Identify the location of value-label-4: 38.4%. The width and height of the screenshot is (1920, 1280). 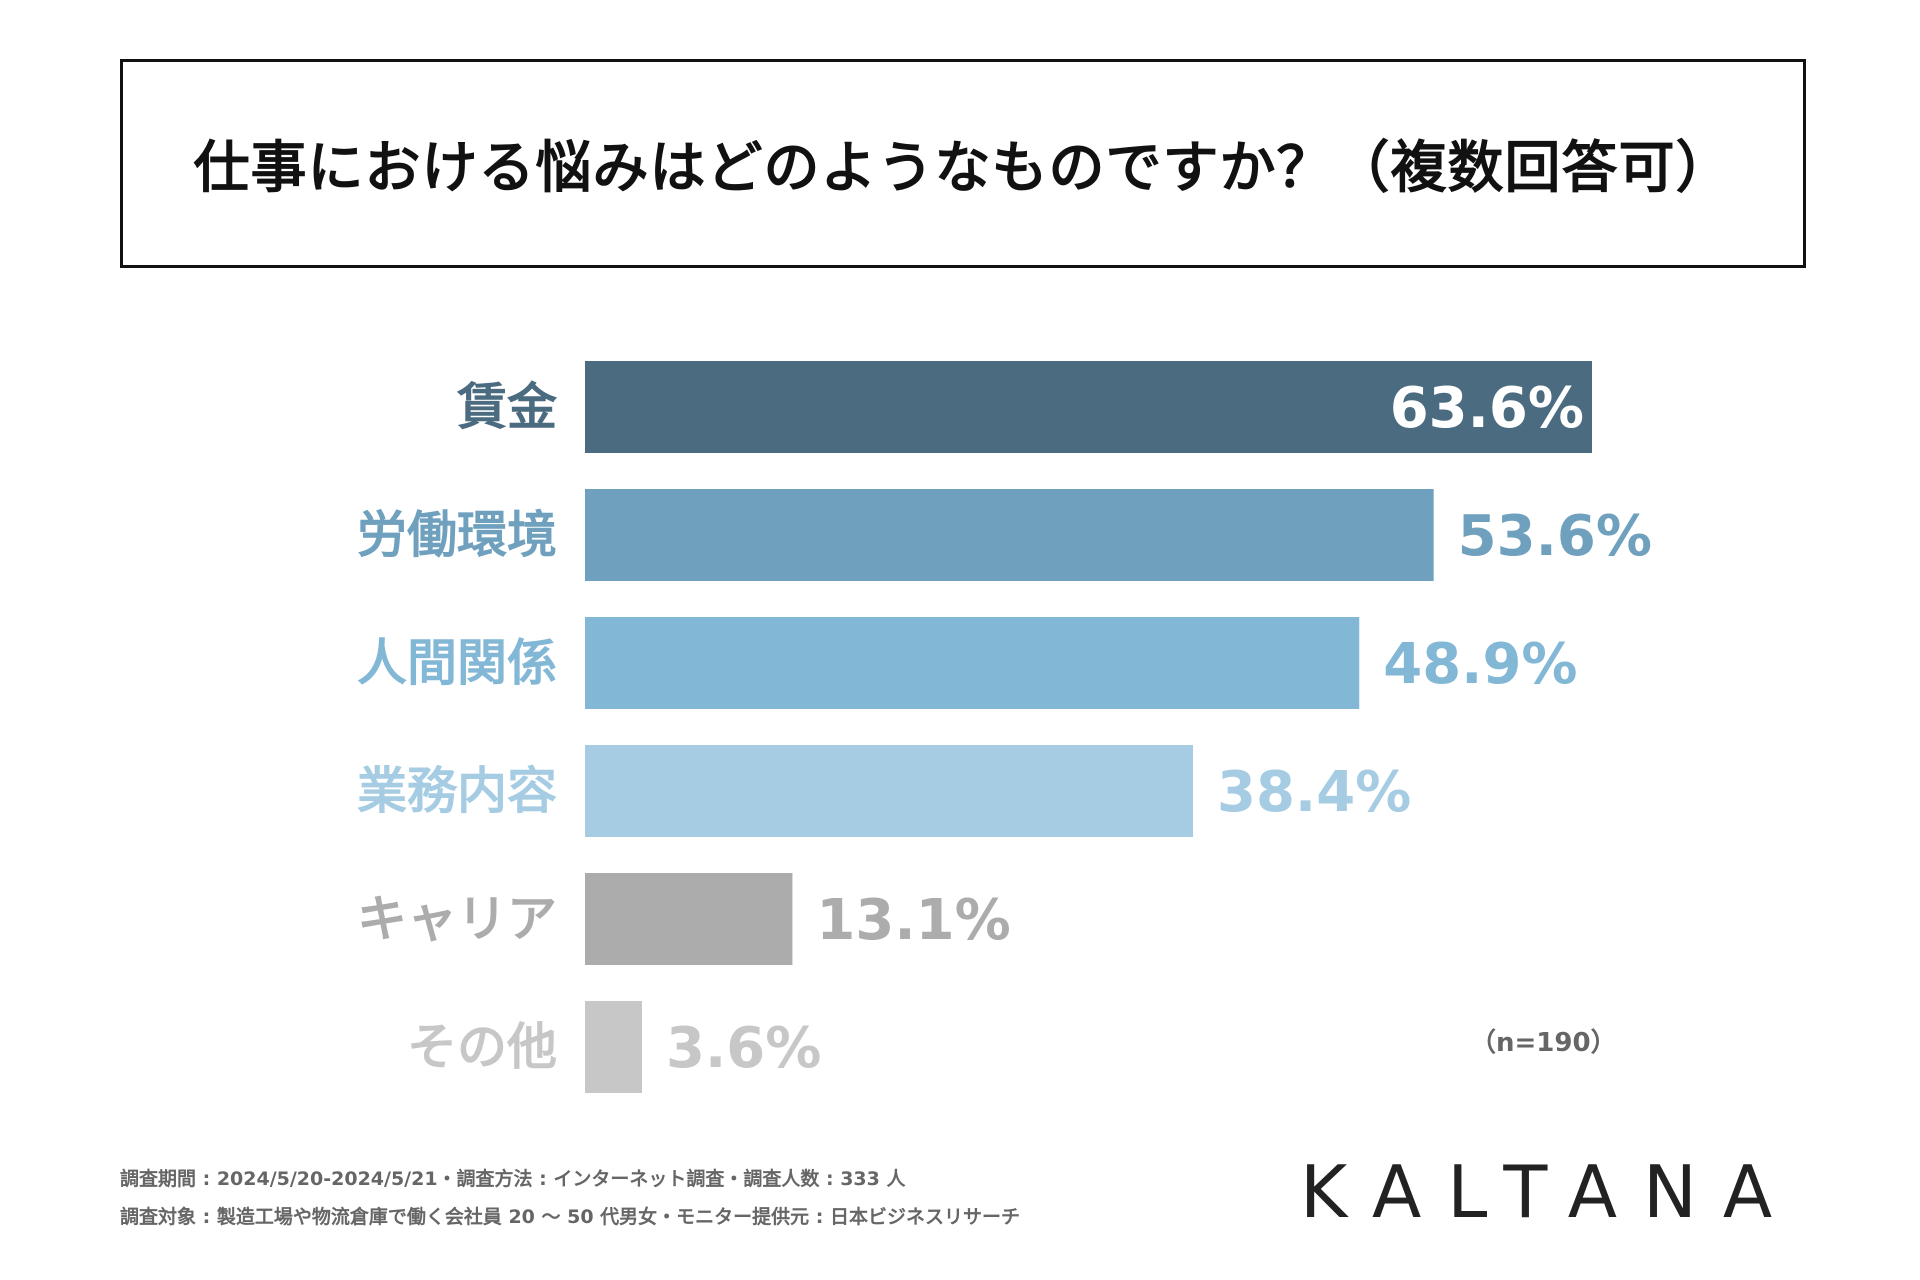
(1314, 792).